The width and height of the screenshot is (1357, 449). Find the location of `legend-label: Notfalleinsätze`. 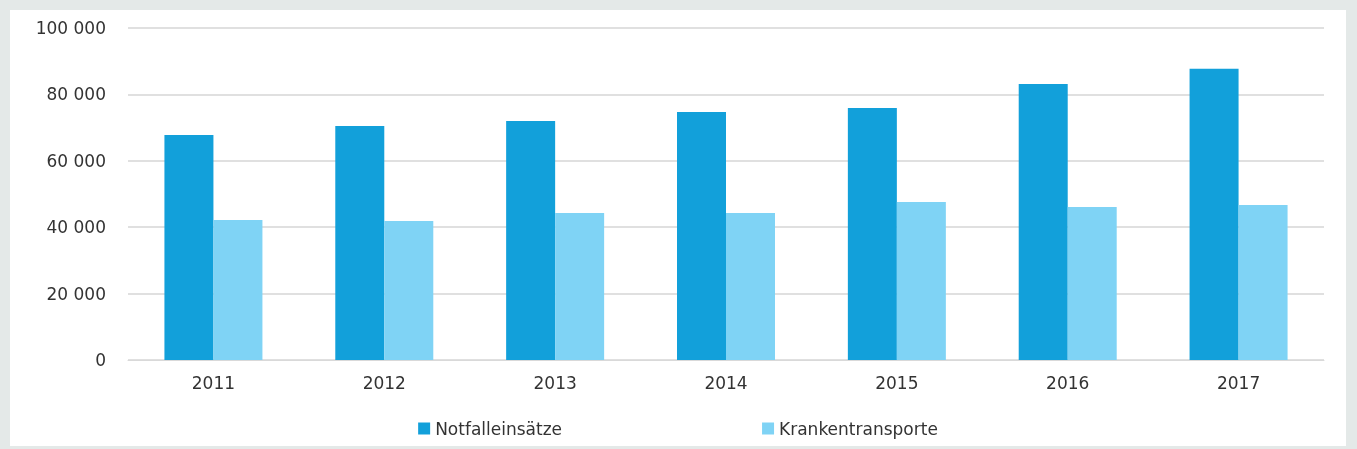

legend-label: Notfalleinsätze is located at coordinates (499, 428).